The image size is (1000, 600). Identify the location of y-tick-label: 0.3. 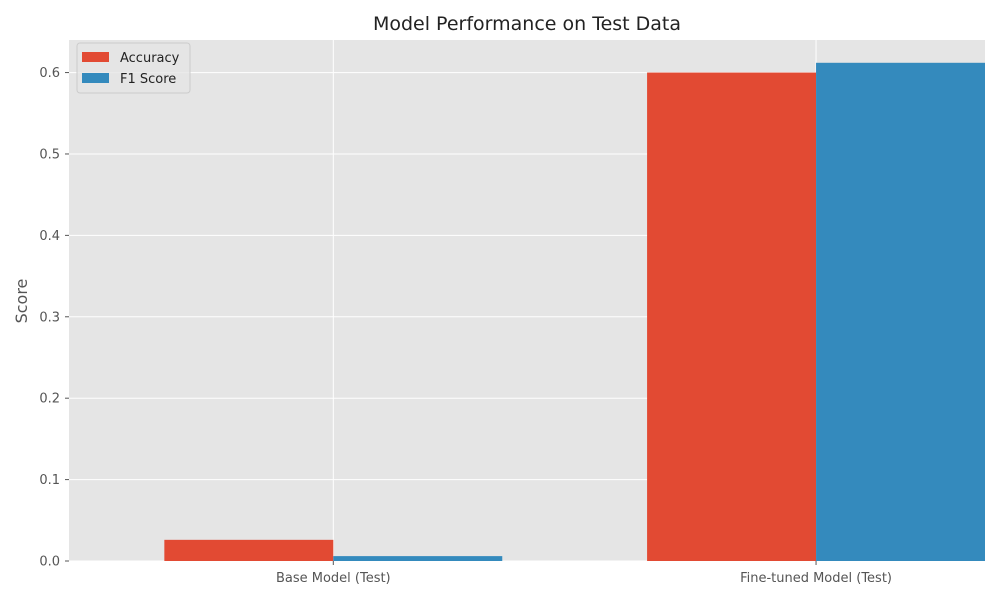
(49, 317).